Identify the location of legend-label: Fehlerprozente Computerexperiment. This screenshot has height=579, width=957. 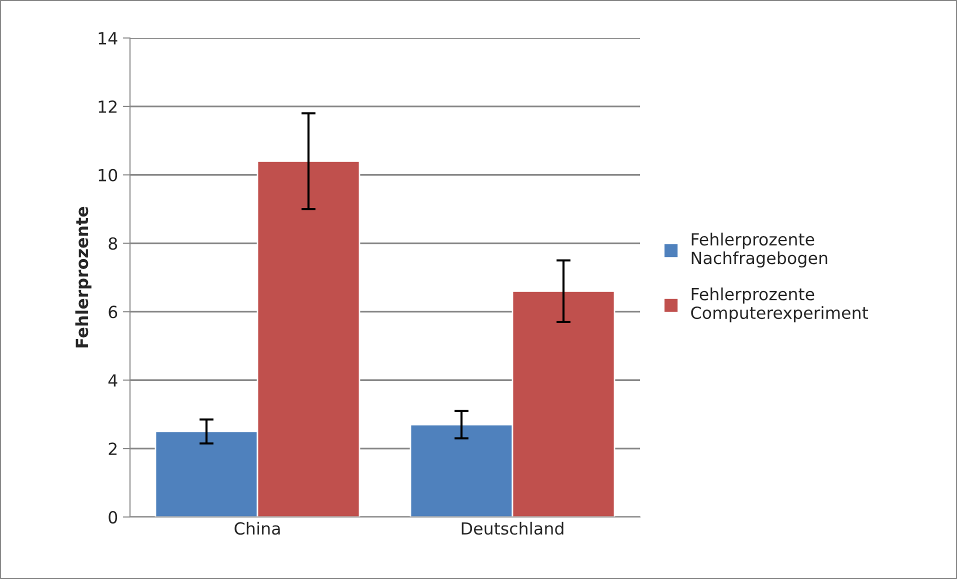
(779, 305).